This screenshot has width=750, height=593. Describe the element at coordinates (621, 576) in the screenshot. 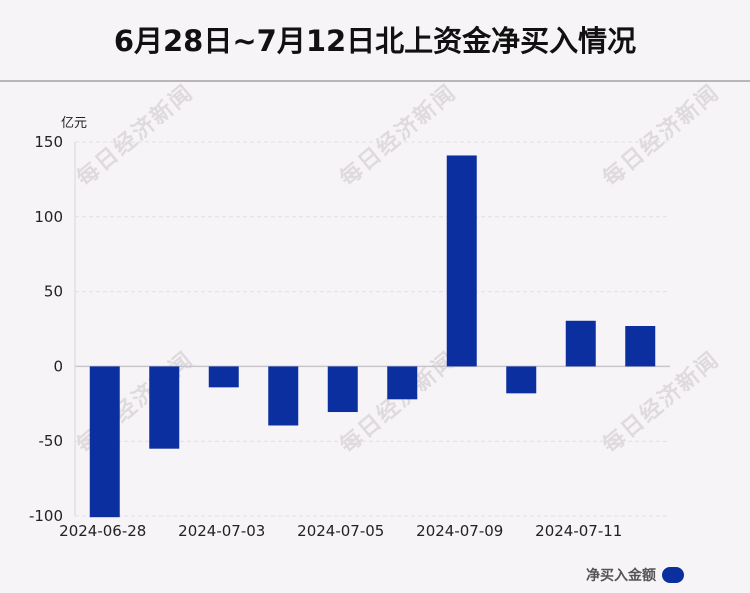

I see `legend-label: 净买入金额` at that location.